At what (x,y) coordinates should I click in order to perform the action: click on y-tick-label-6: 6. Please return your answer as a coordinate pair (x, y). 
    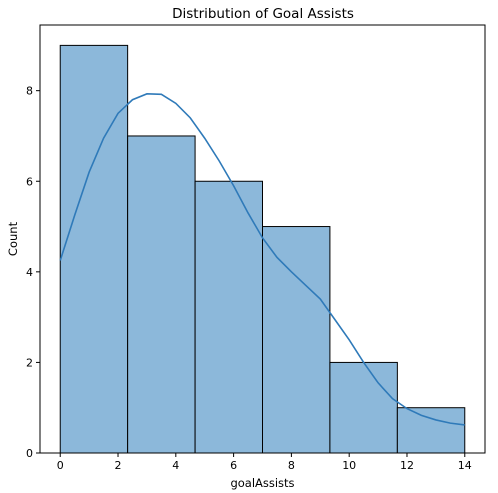
    Looking at the image, I should click on (29, 181).